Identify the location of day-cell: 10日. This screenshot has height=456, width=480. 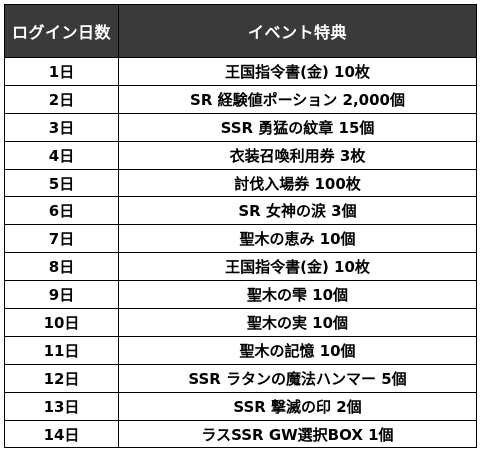
(61, 322).